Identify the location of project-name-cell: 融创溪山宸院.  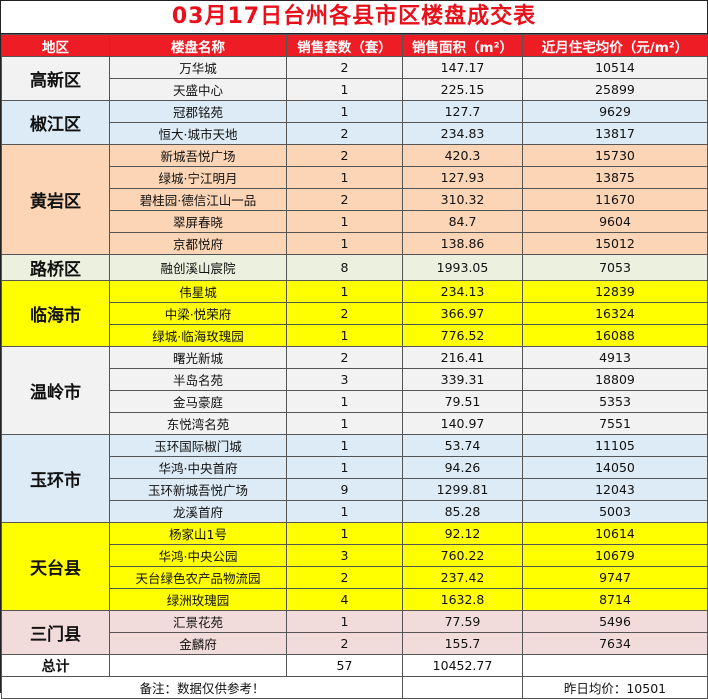
(198, 267).